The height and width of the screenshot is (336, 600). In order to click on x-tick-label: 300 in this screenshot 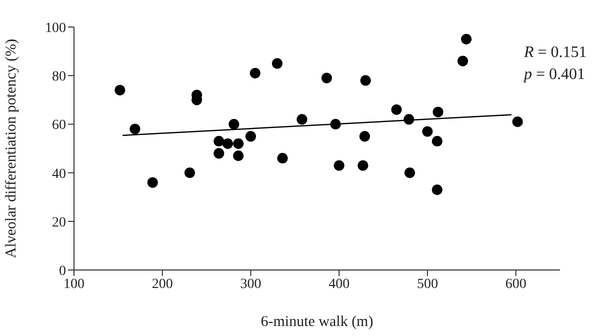, I will do `click(251, 284)`.